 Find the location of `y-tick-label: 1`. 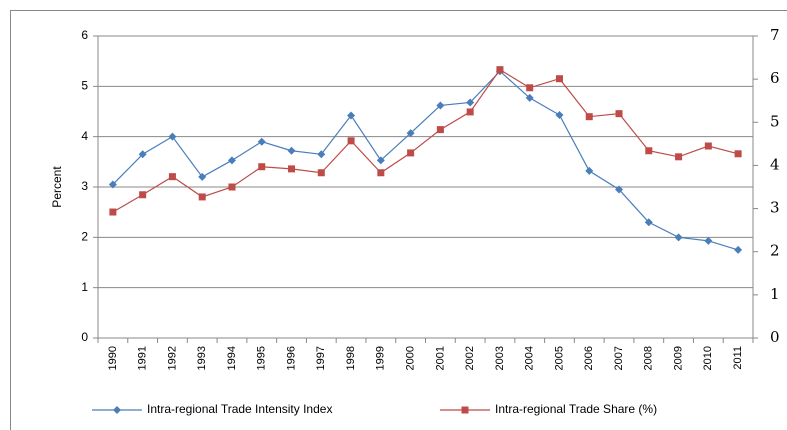

y-tick-label: 1 is located at coordinates (84, 287).